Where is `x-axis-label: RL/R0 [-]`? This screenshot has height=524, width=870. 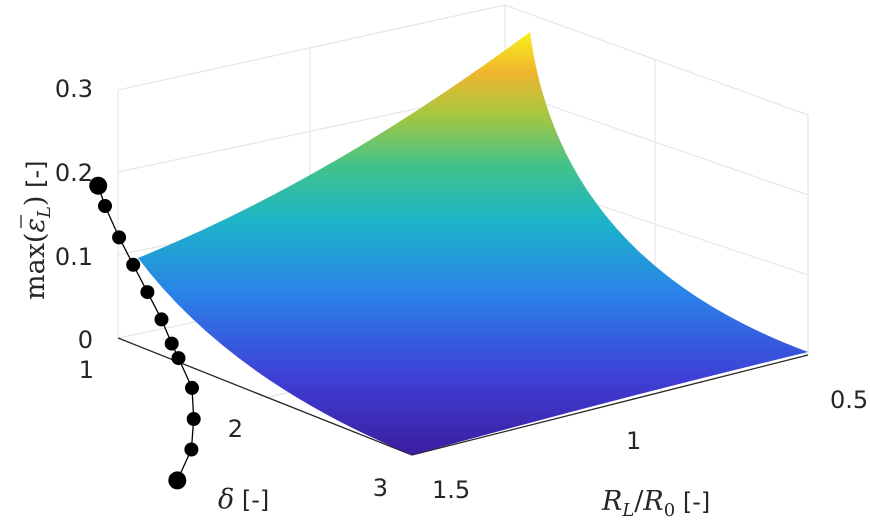 x-axis-label: RL/R0 [-] is located at coordinates (655, 503).